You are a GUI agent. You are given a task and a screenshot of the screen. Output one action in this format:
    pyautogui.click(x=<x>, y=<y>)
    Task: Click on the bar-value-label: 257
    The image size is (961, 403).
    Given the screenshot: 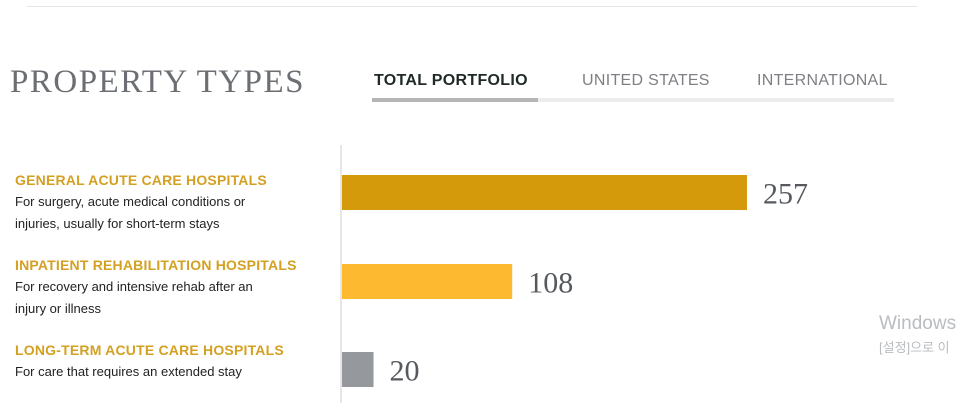 What is the action you would take?
    pyautogui.click(x=785, y=194)
    